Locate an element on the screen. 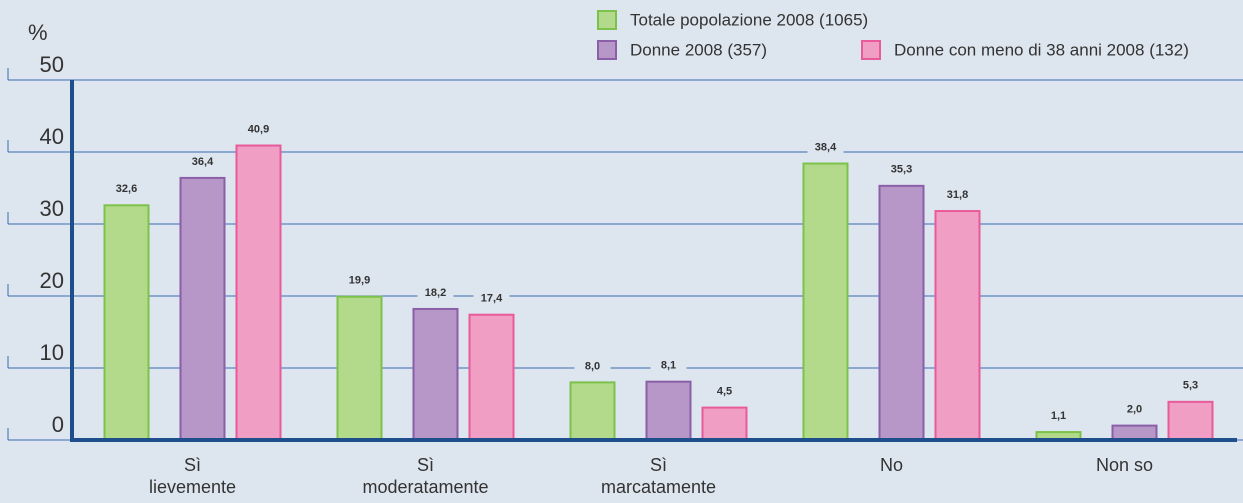 Image resolution: width=1243 pixels, height=503 pixels. value-label: 38,4 is located at coordinates (826, 147).